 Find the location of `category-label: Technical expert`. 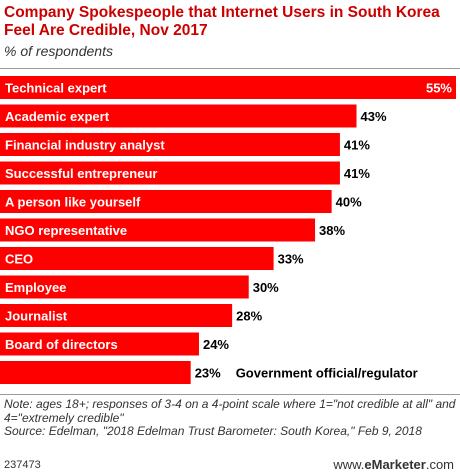

category-label: Technical expert is located at coordinates (56, 88).